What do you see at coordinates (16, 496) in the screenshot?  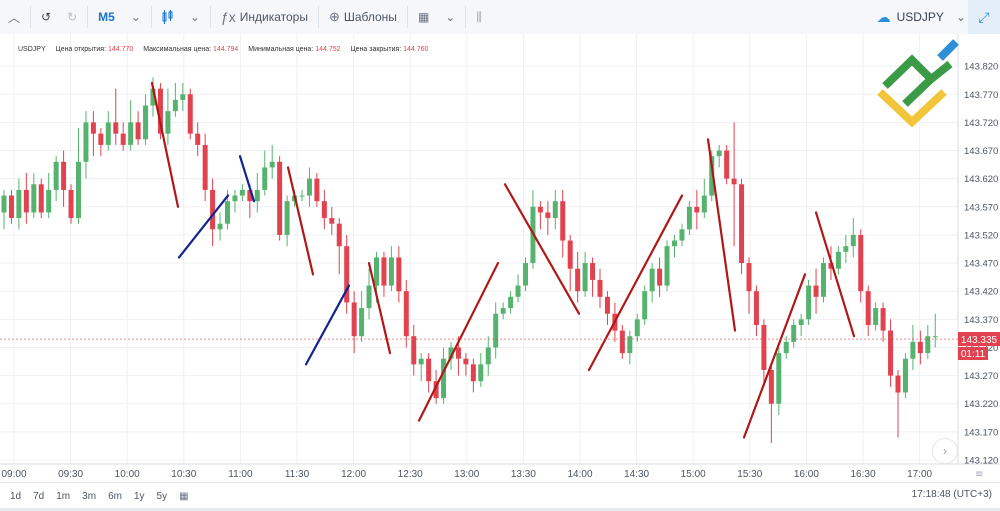 I see `period-1d: 1d` at bounding box center [16, 496].